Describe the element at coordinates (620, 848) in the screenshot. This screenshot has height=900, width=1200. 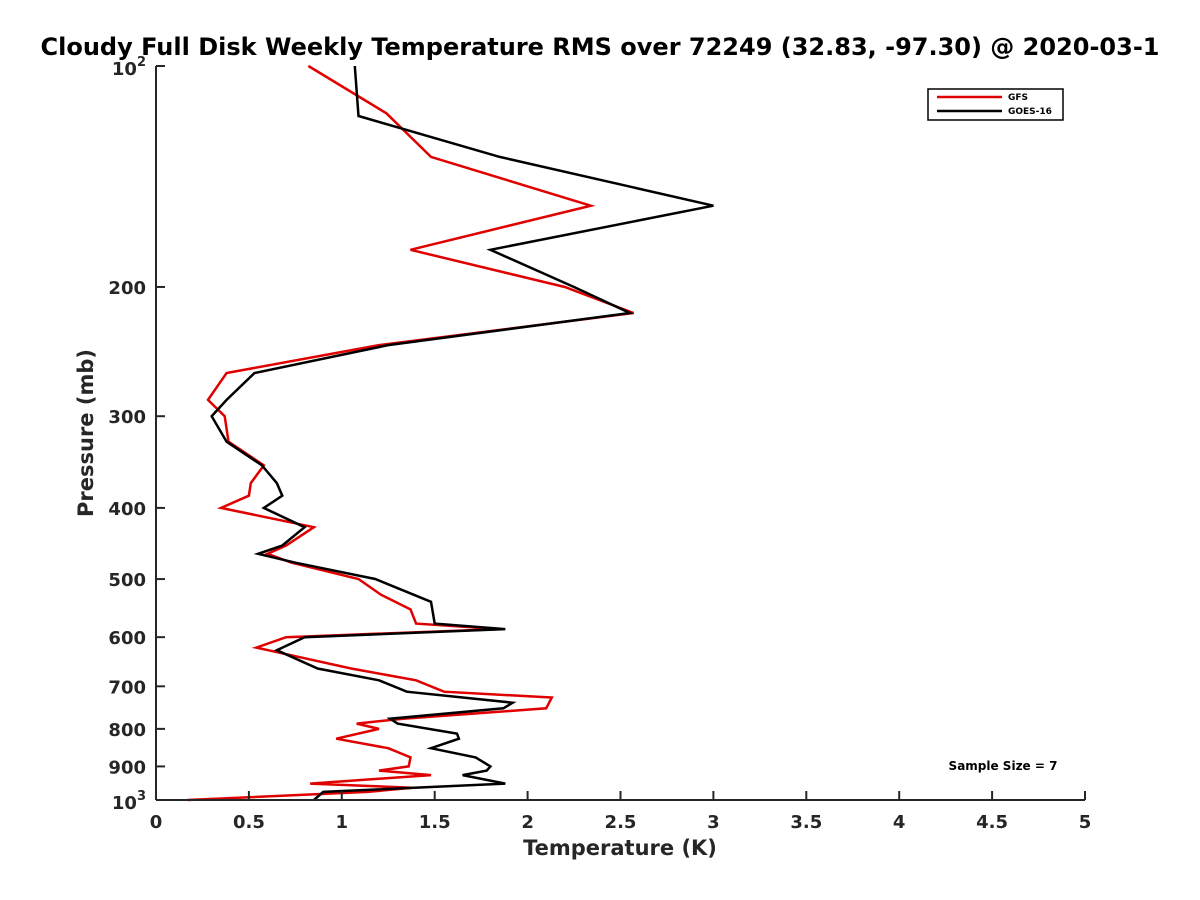
I see `x-axis-label: Temperature (K)` at that location.